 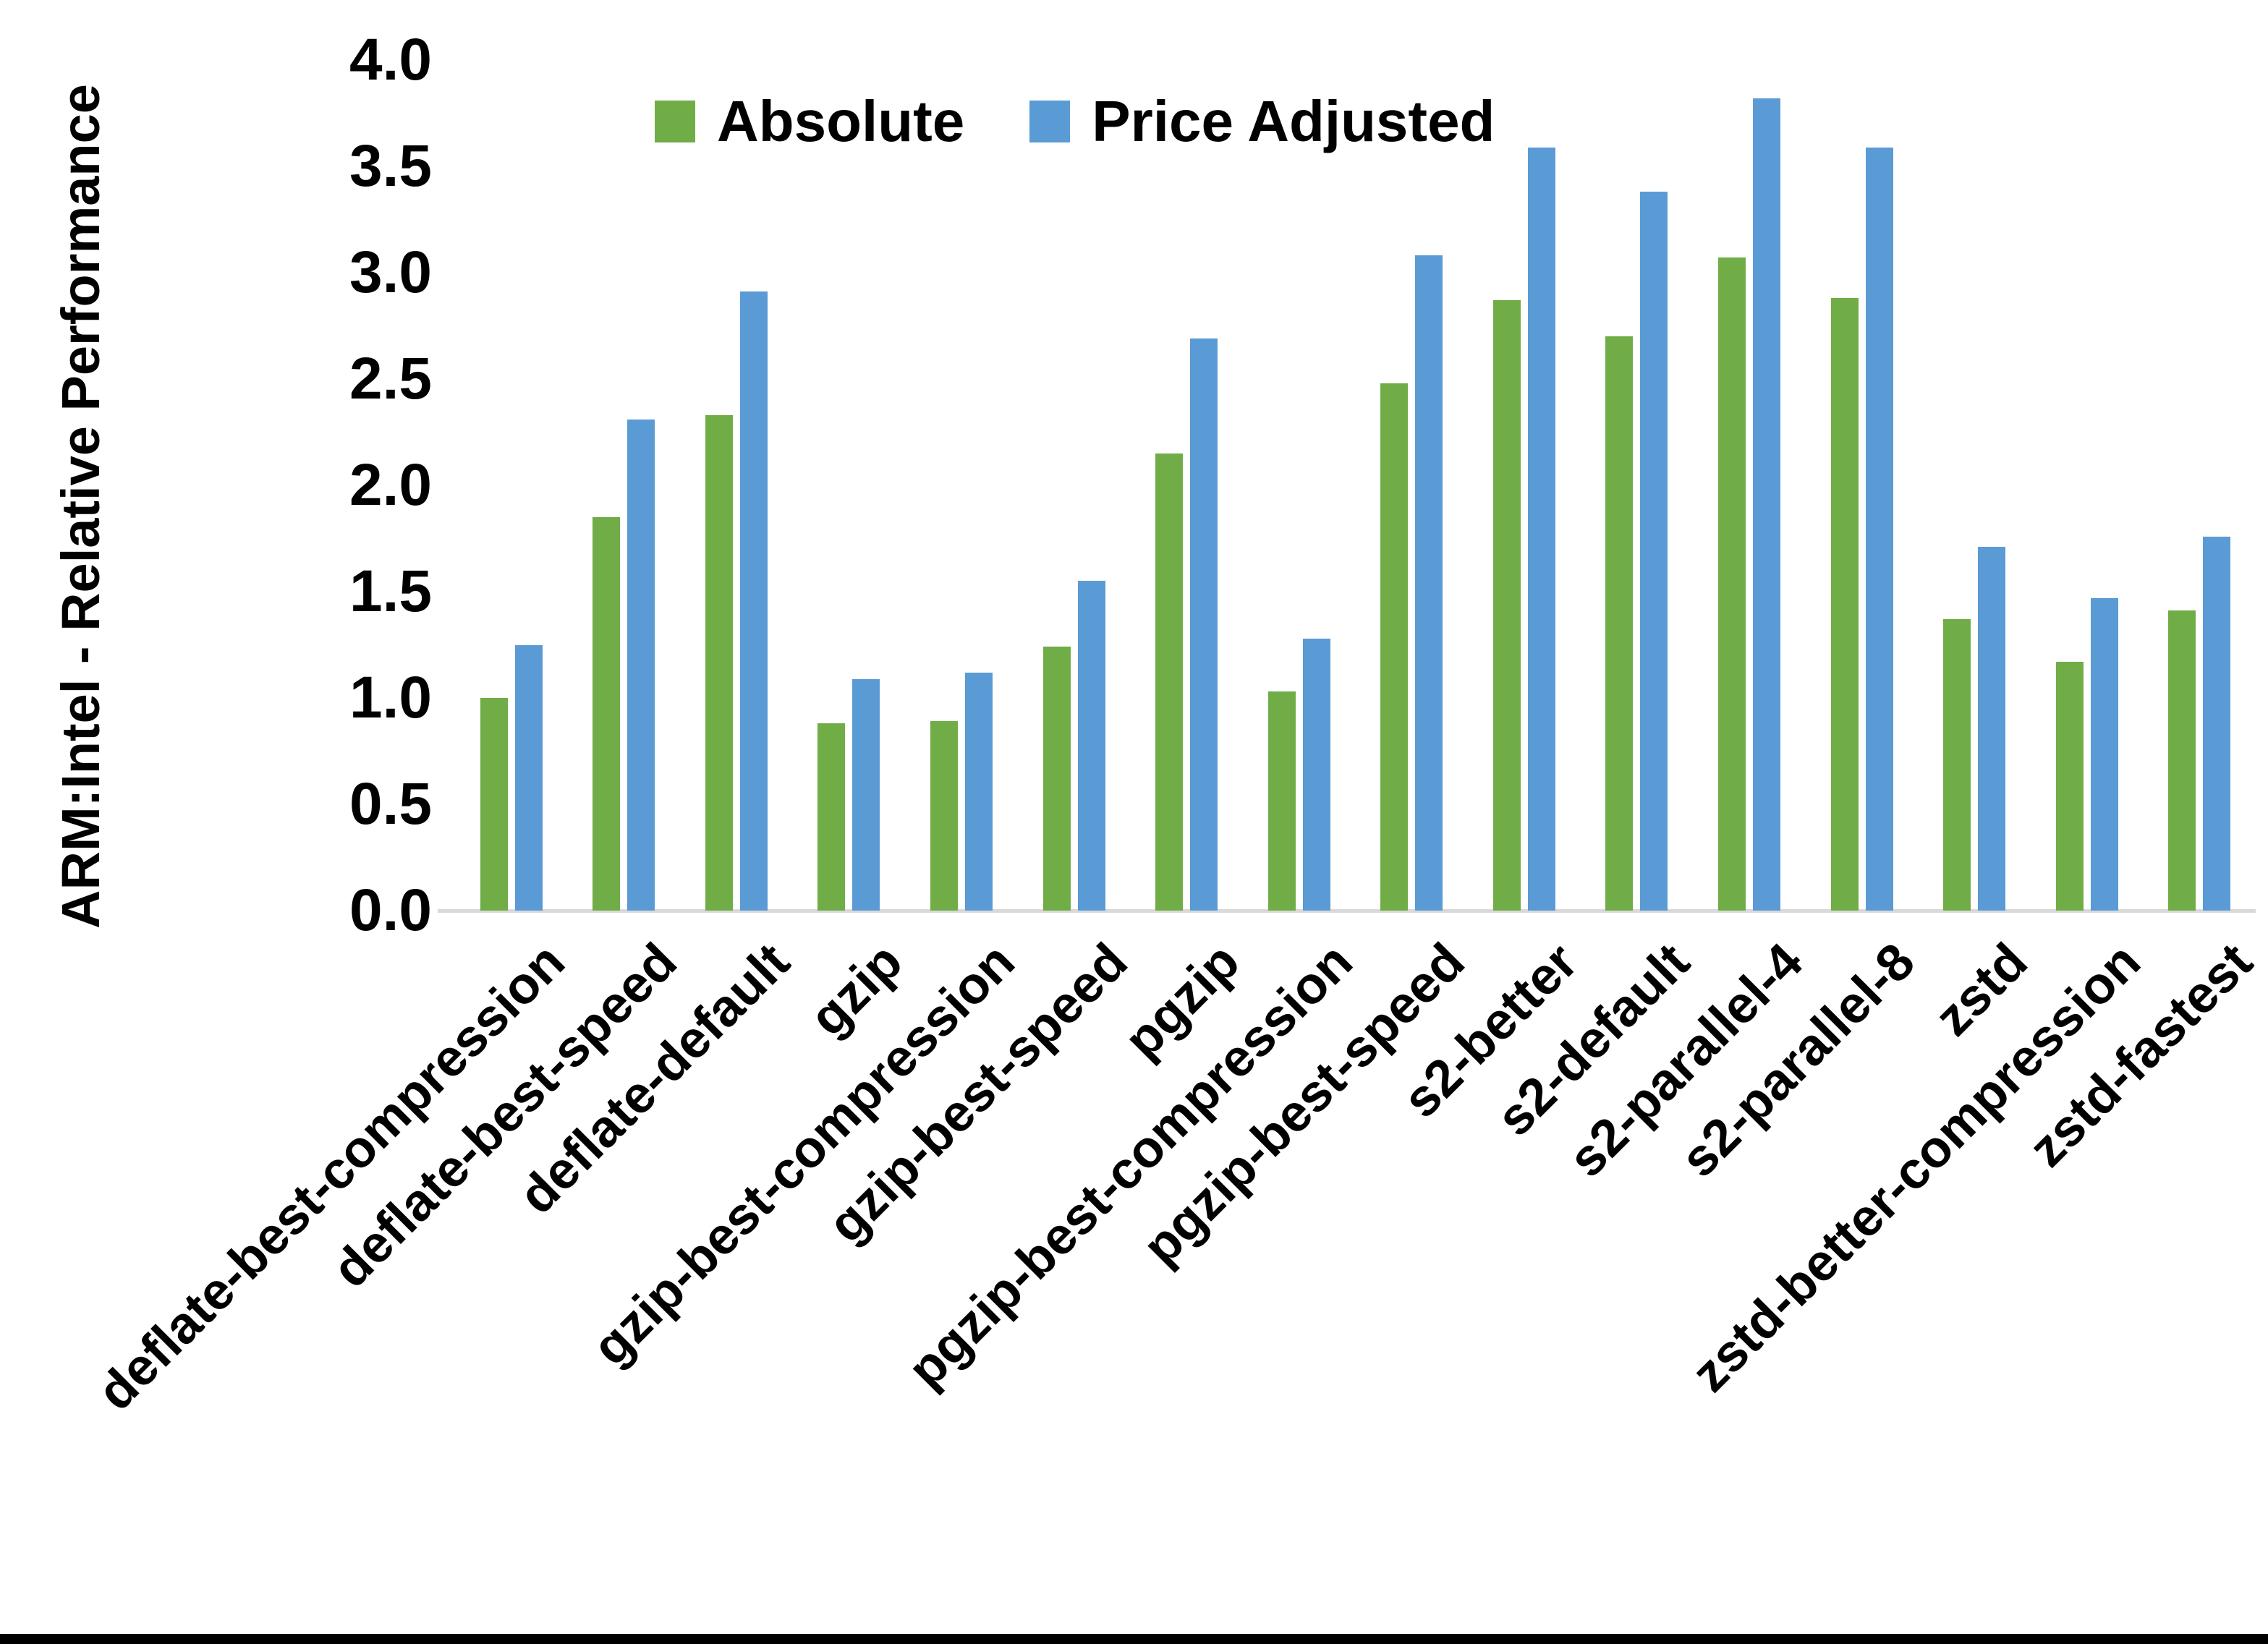 What do you see at coordinates (390, 379) in the screenshot?
I see `y-tick-label: 2.5` at bounding box center [390, 379].